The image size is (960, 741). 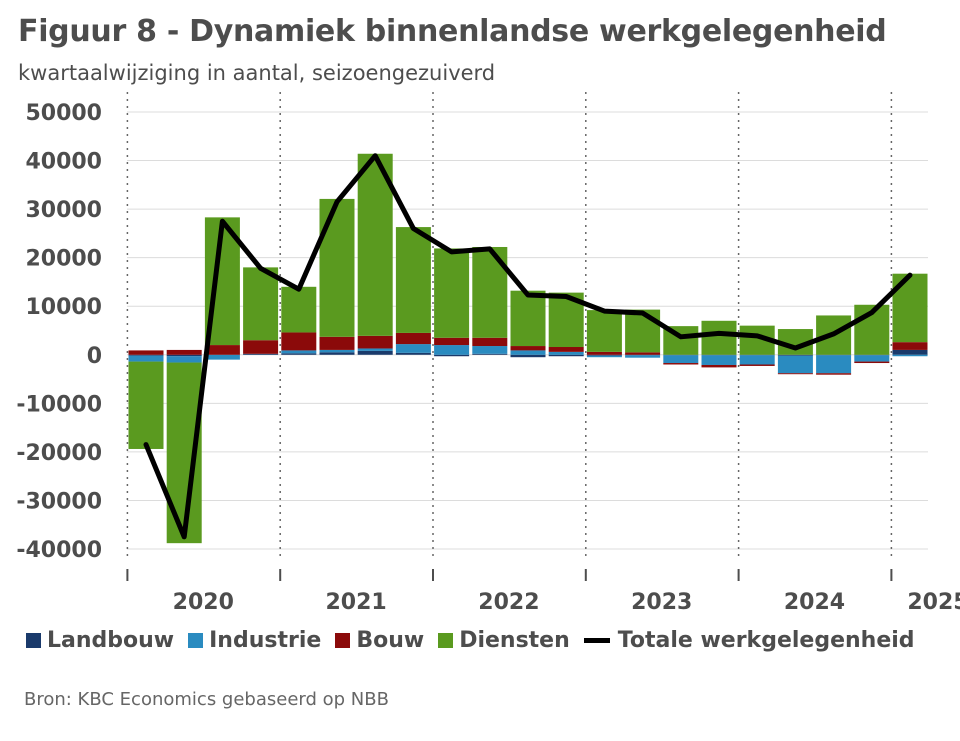 What do you see at coordinates (196, 640) in the screenshot?
I see `legend-swatch-industrie` at bounding box center [196, 640].